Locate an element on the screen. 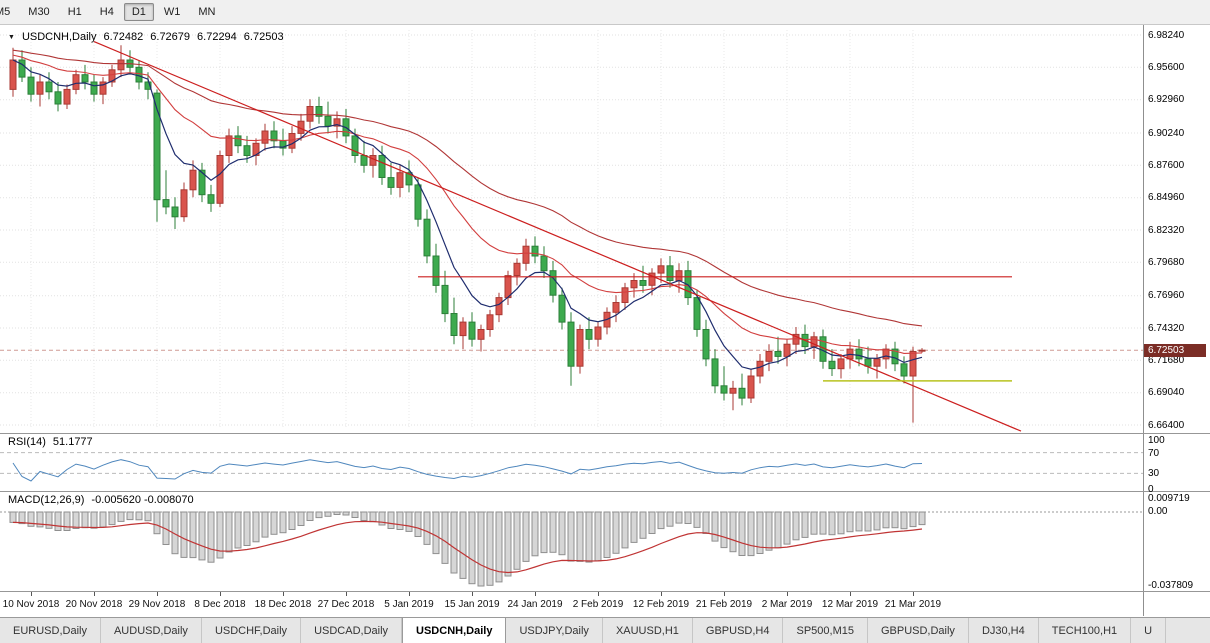 This screenshot has height=643, width=1210. rsi-name: RSI(14) is located at coordinates (27, 442).